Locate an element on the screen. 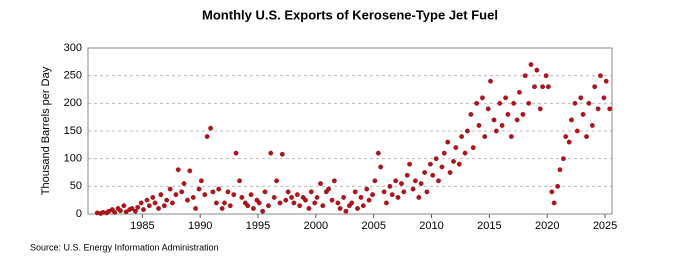  x-tick-label: 1985 is located at coordinates (142, 226).